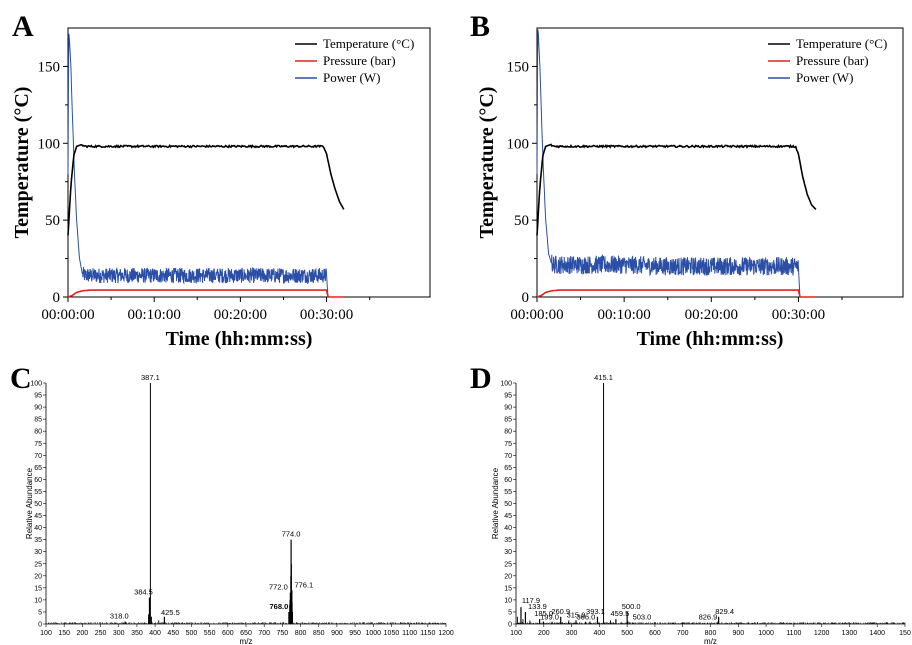 The image size is (912, 645). I want to click on x-tick-label: 600, so click(655, 633).